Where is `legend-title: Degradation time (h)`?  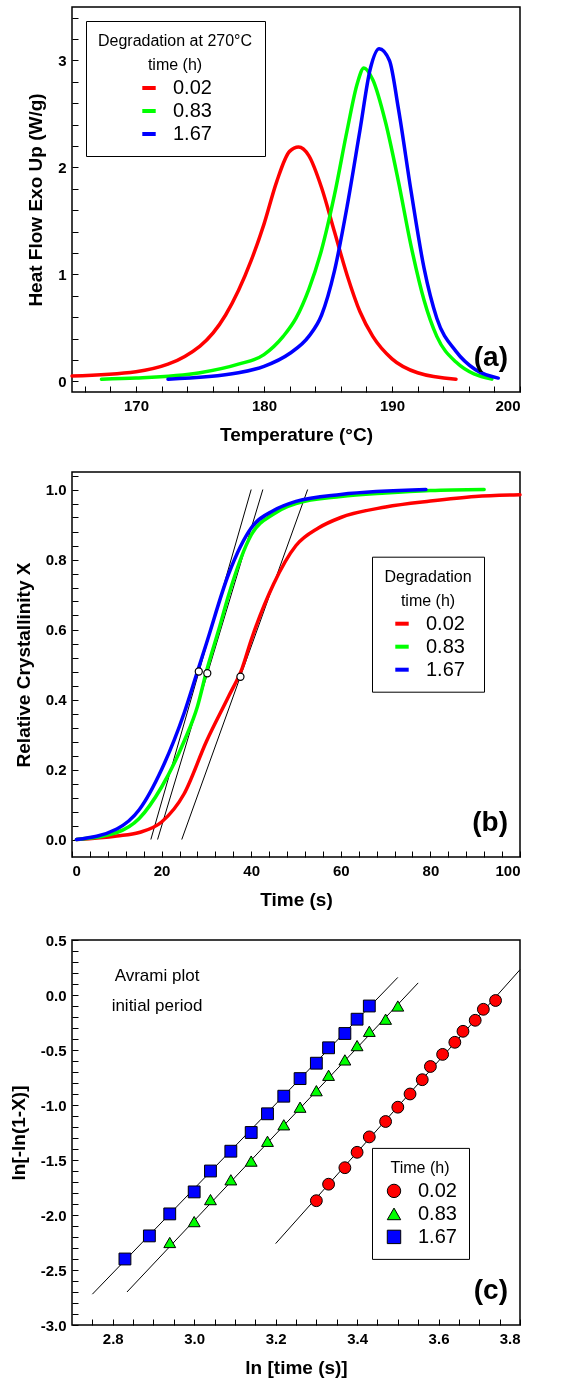
legend-title: Degradation time (h) is located at coordinates (428, 588).